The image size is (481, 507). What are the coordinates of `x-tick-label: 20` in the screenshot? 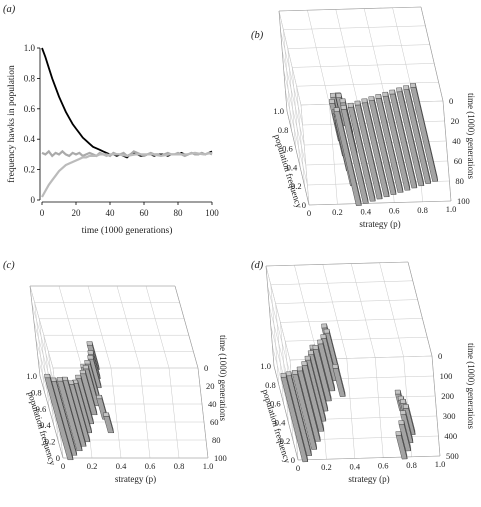 It's located at (77, 213).